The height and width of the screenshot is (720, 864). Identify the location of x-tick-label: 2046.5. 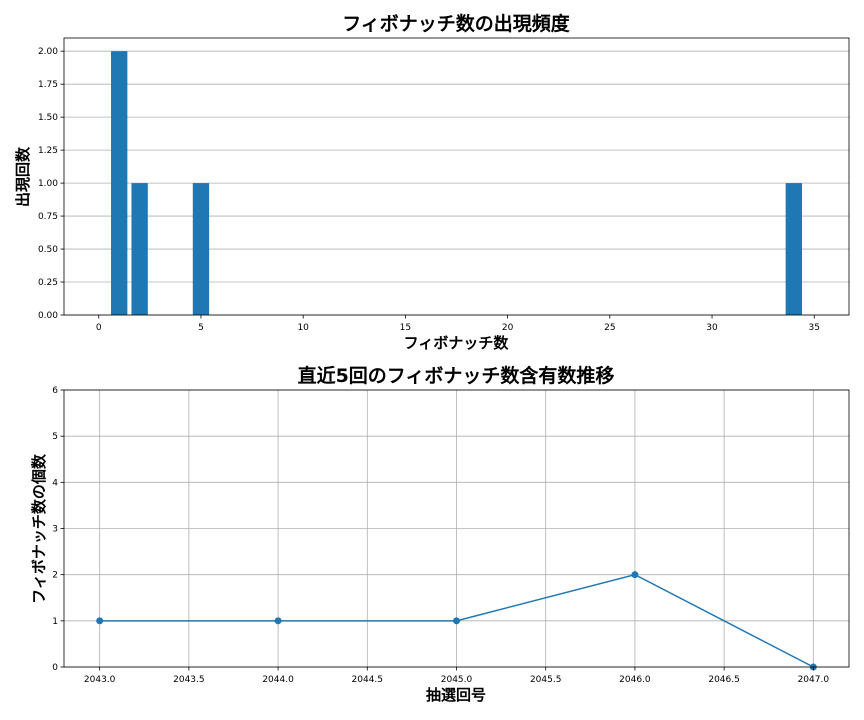
(724, 680).